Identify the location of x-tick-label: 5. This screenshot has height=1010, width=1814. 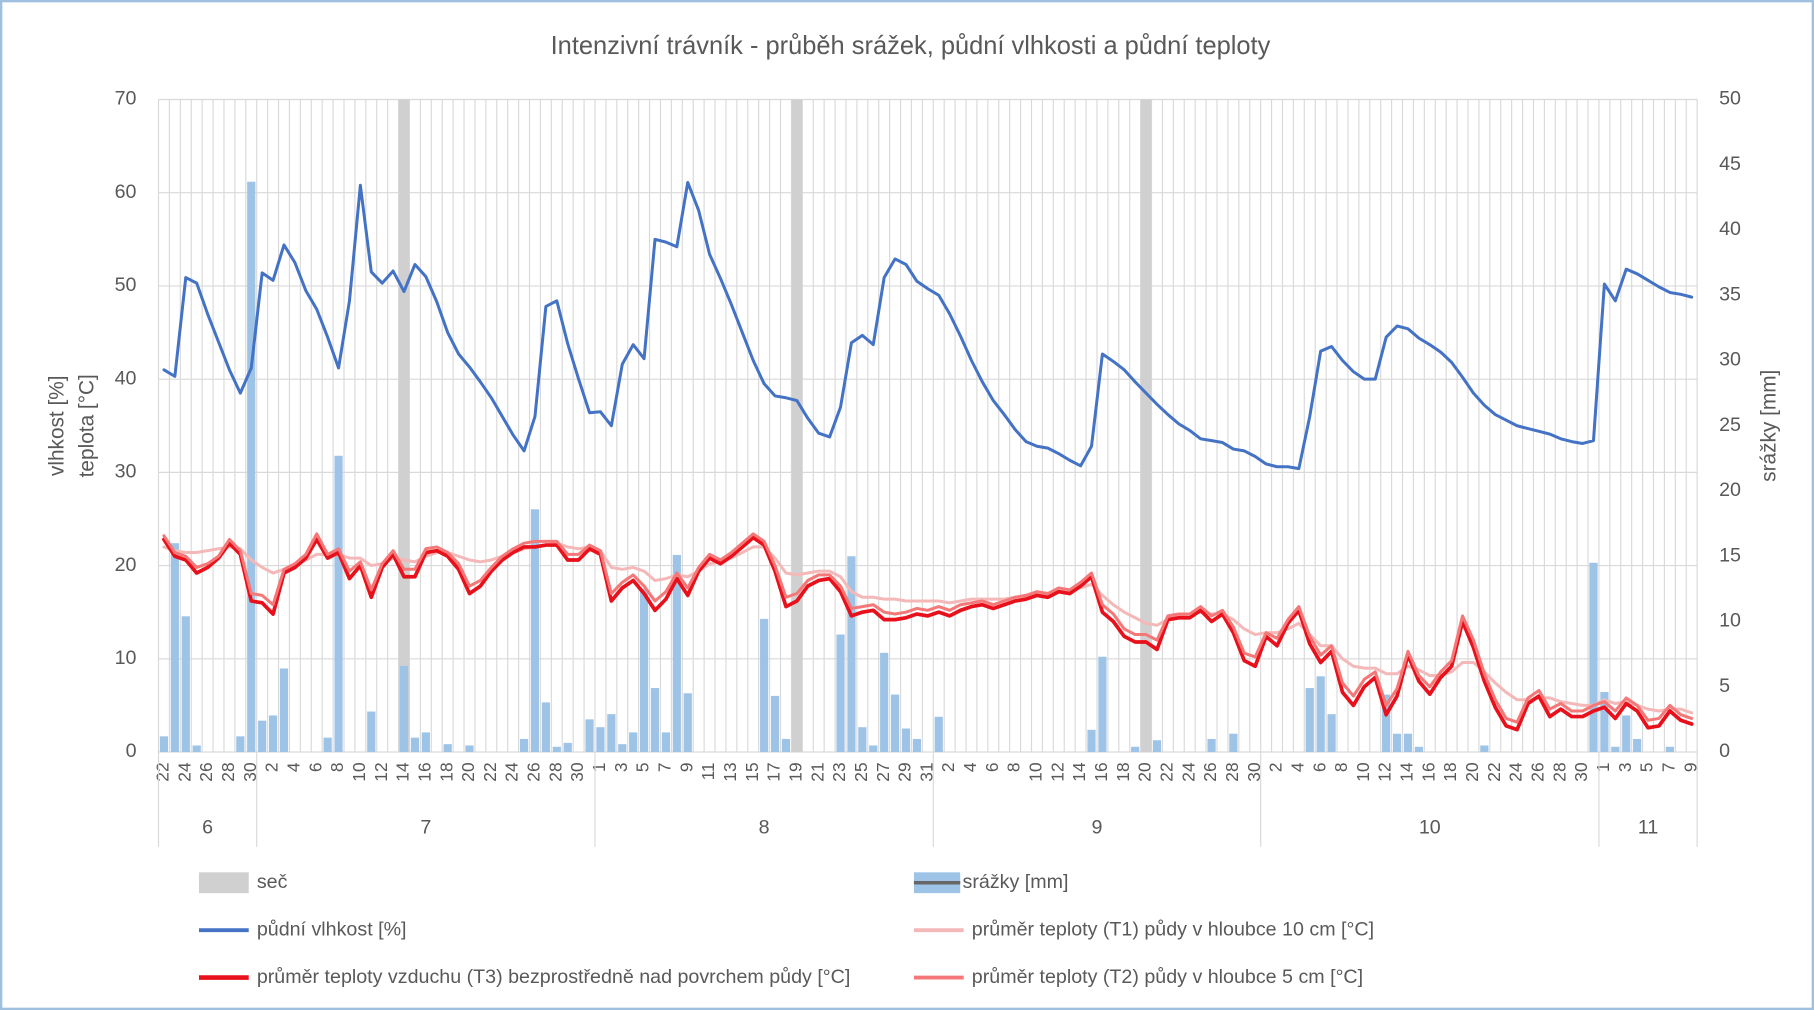
(643, 767).